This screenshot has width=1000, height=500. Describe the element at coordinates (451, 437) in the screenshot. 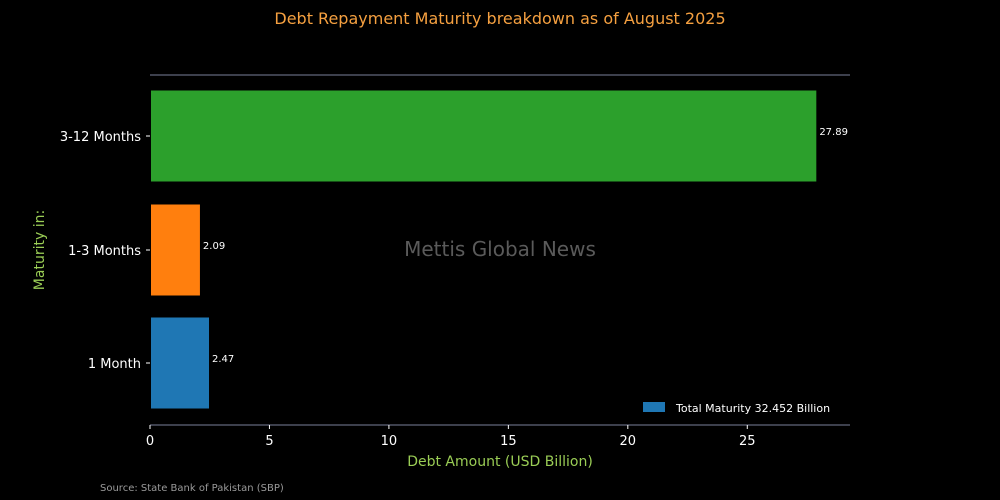

I see `x-axis-ticks: 0 5 10 15 20 25` at that location.